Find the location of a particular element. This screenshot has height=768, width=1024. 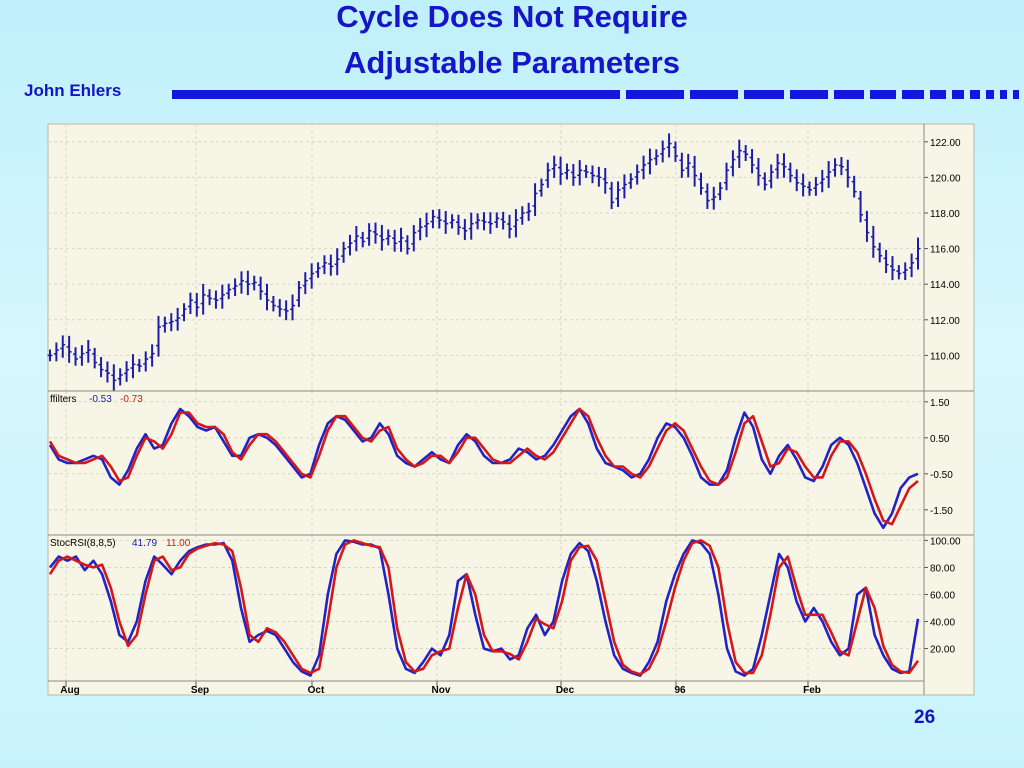

y-tick-label: 80.00 is located at coordinates (942, 568).